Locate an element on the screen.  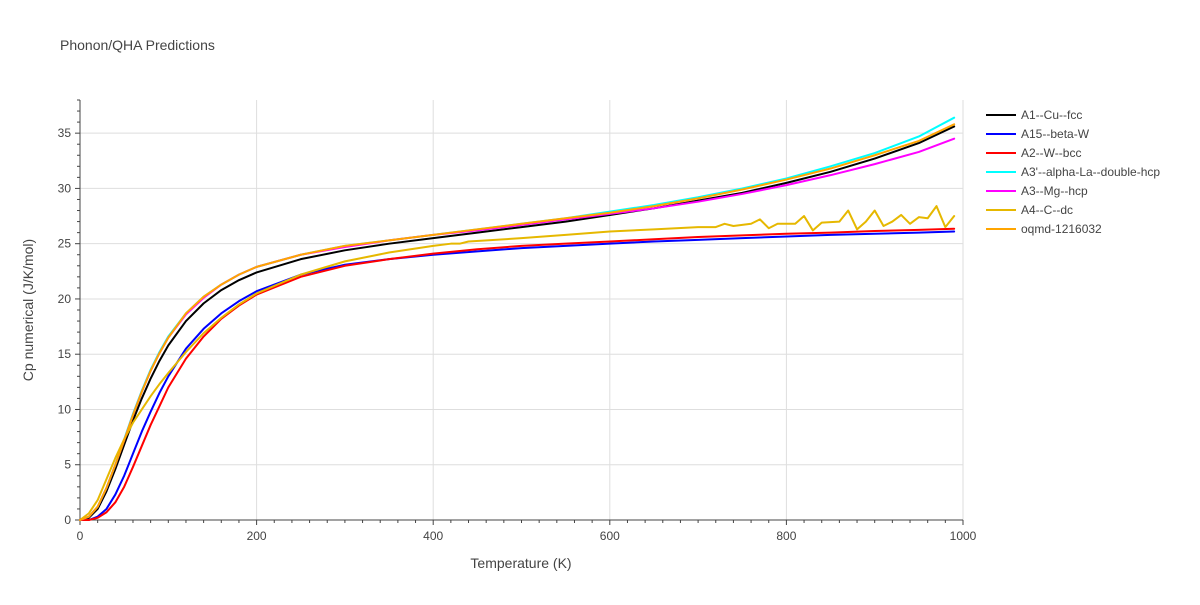
y-tick-label: 20 is located at coordinates (65, 299).